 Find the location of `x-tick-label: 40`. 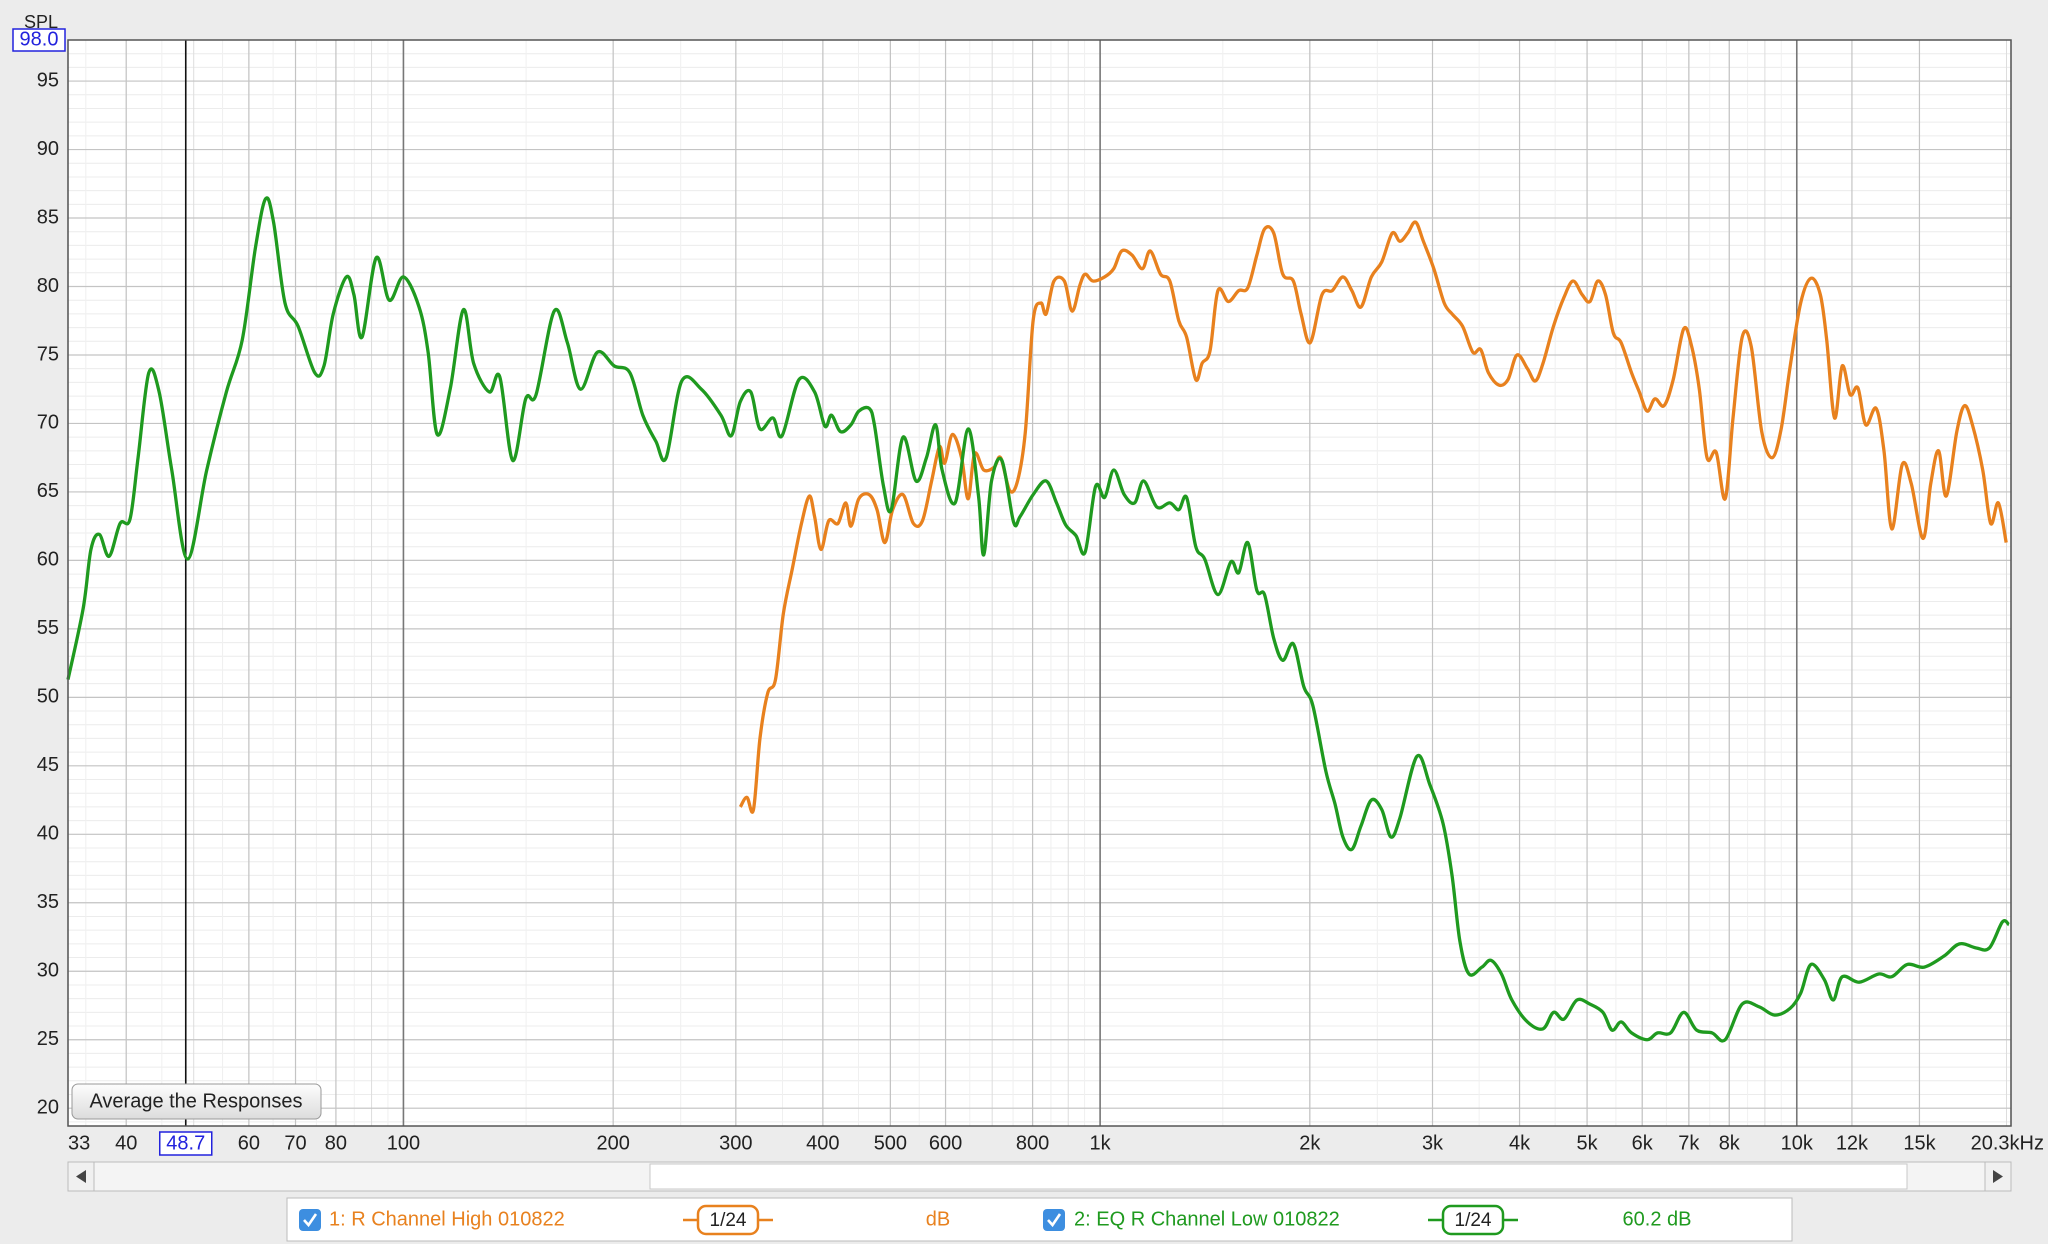

x-tick-label: 40 is located at coordinates (126, 1143).